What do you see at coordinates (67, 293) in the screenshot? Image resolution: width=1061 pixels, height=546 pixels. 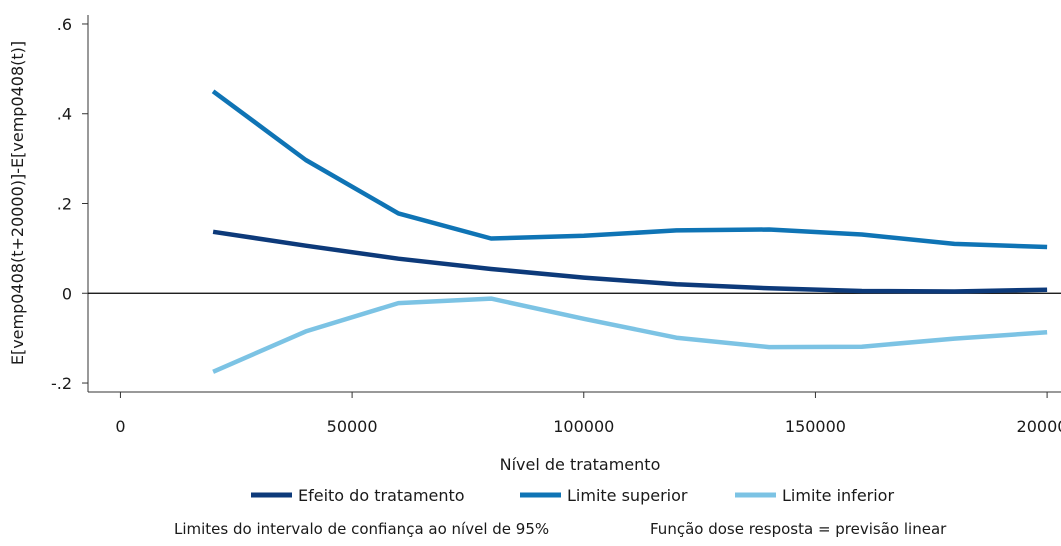 I see `y-tick-label: 0` at bounding box center [67, 293].